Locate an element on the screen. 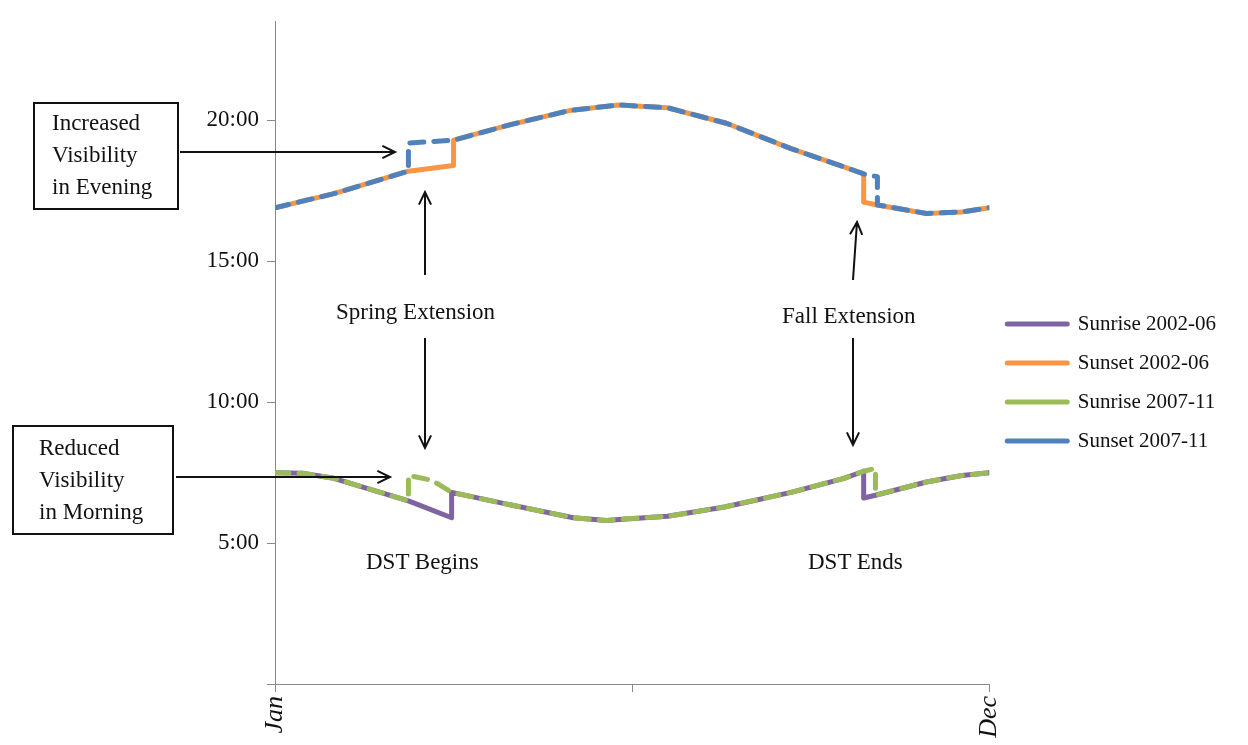 This screenshot has width=1248, height=745. legend-label: Sunset 2007-11 is located at coordinates (1143, 439).